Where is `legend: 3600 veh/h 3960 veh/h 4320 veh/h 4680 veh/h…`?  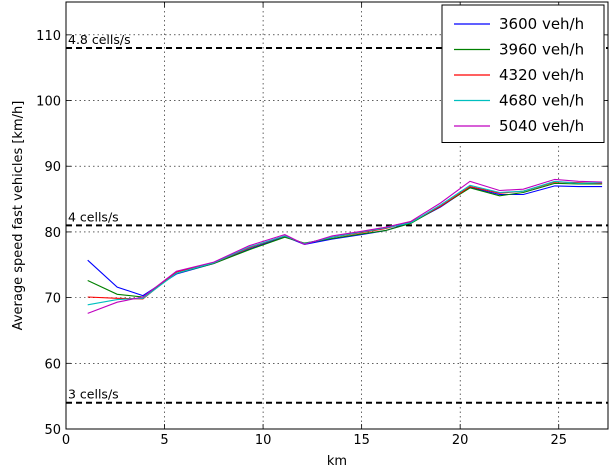
legend: 3600 veh/h 3960 veh/h 4320 veh/h 4680 veh/h… is located at coordinates (523, 73).